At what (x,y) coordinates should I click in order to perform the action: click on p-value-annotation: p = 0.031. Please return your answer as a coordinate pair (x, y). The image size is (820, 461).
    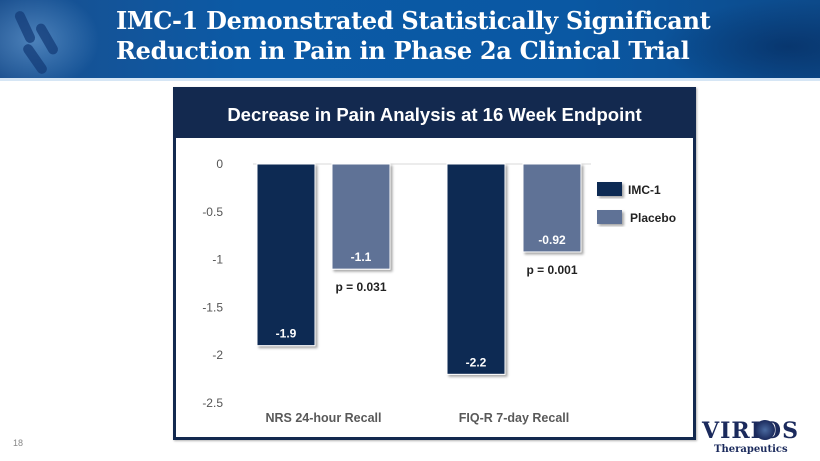
    Looking at the image, I should click on (360, 287).